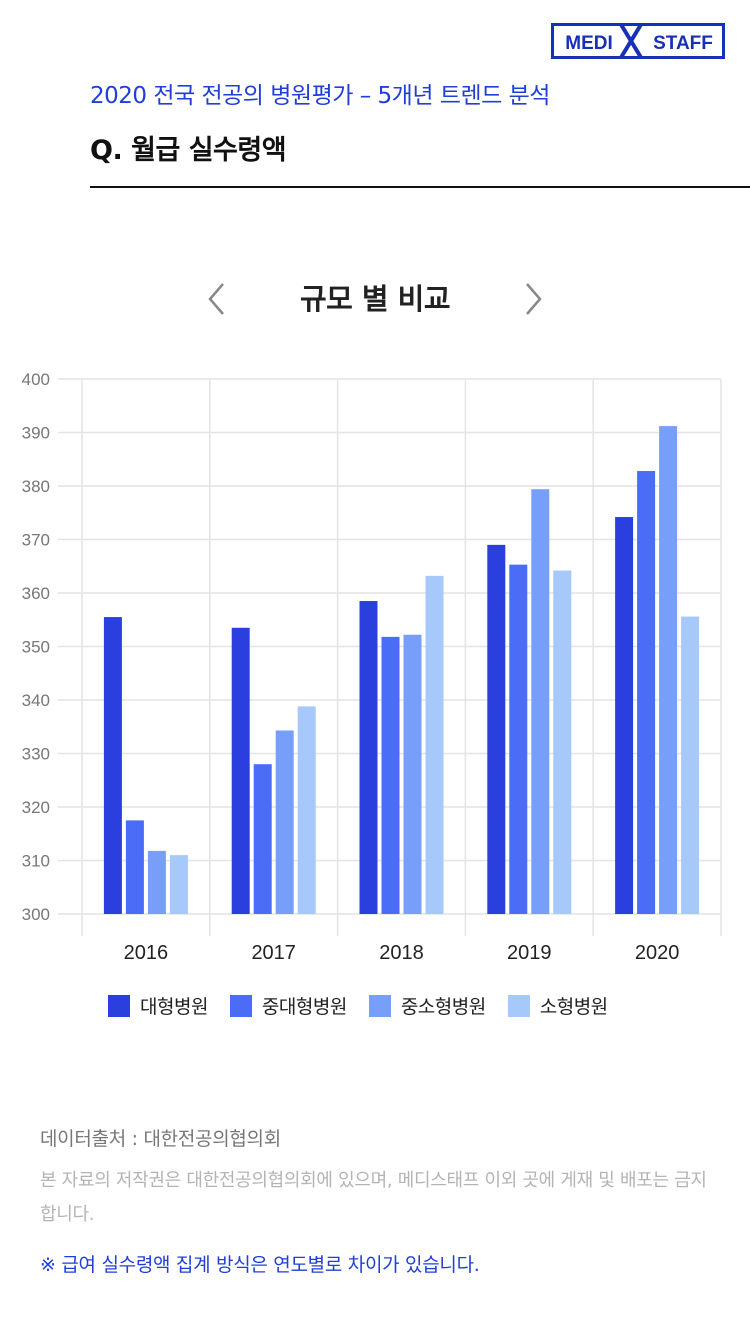 The height and width of the screenshot is (1342, 750). What do you see at coordinates (638, 41) in the screenshot?
I see `medistaff-logo: MEDI STAFF` at bounding box center [638, 41].